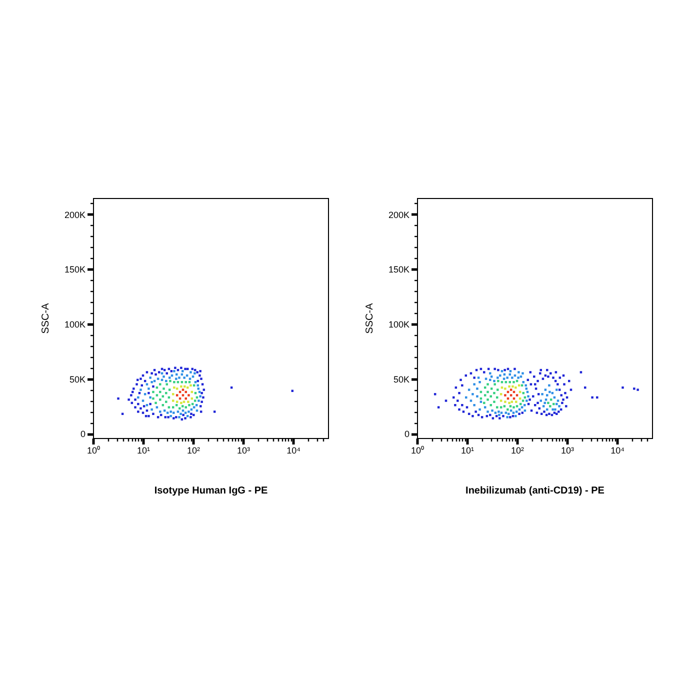  Describe the element at coordinates (535, 491) in the screenshot. I see `x-axis-title: Inebilizumab (anti-CD19) - PE` at that location.